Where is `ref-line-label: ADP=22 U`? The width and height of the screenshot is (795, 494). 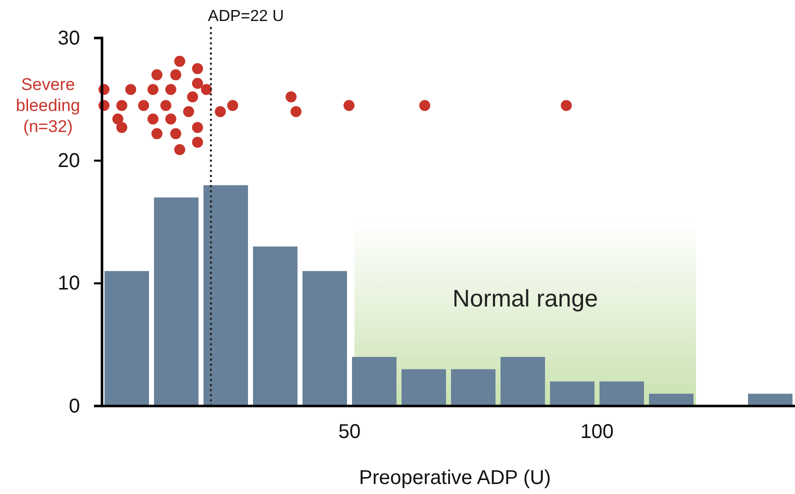 ref-line-label: ADP=22 U is located at coordinates (246, 16).